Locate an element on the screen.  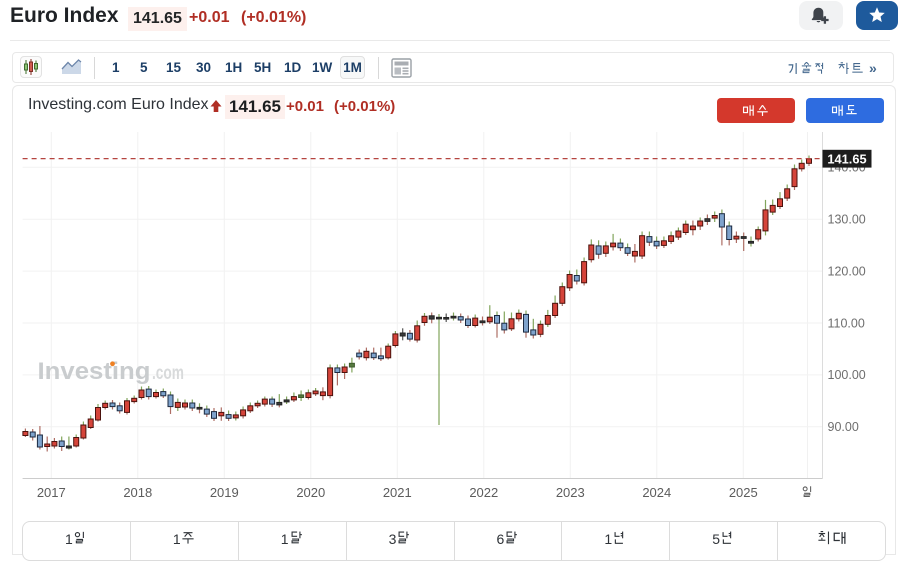
svg-text: 141.65 is located at coordinates (846, 159).